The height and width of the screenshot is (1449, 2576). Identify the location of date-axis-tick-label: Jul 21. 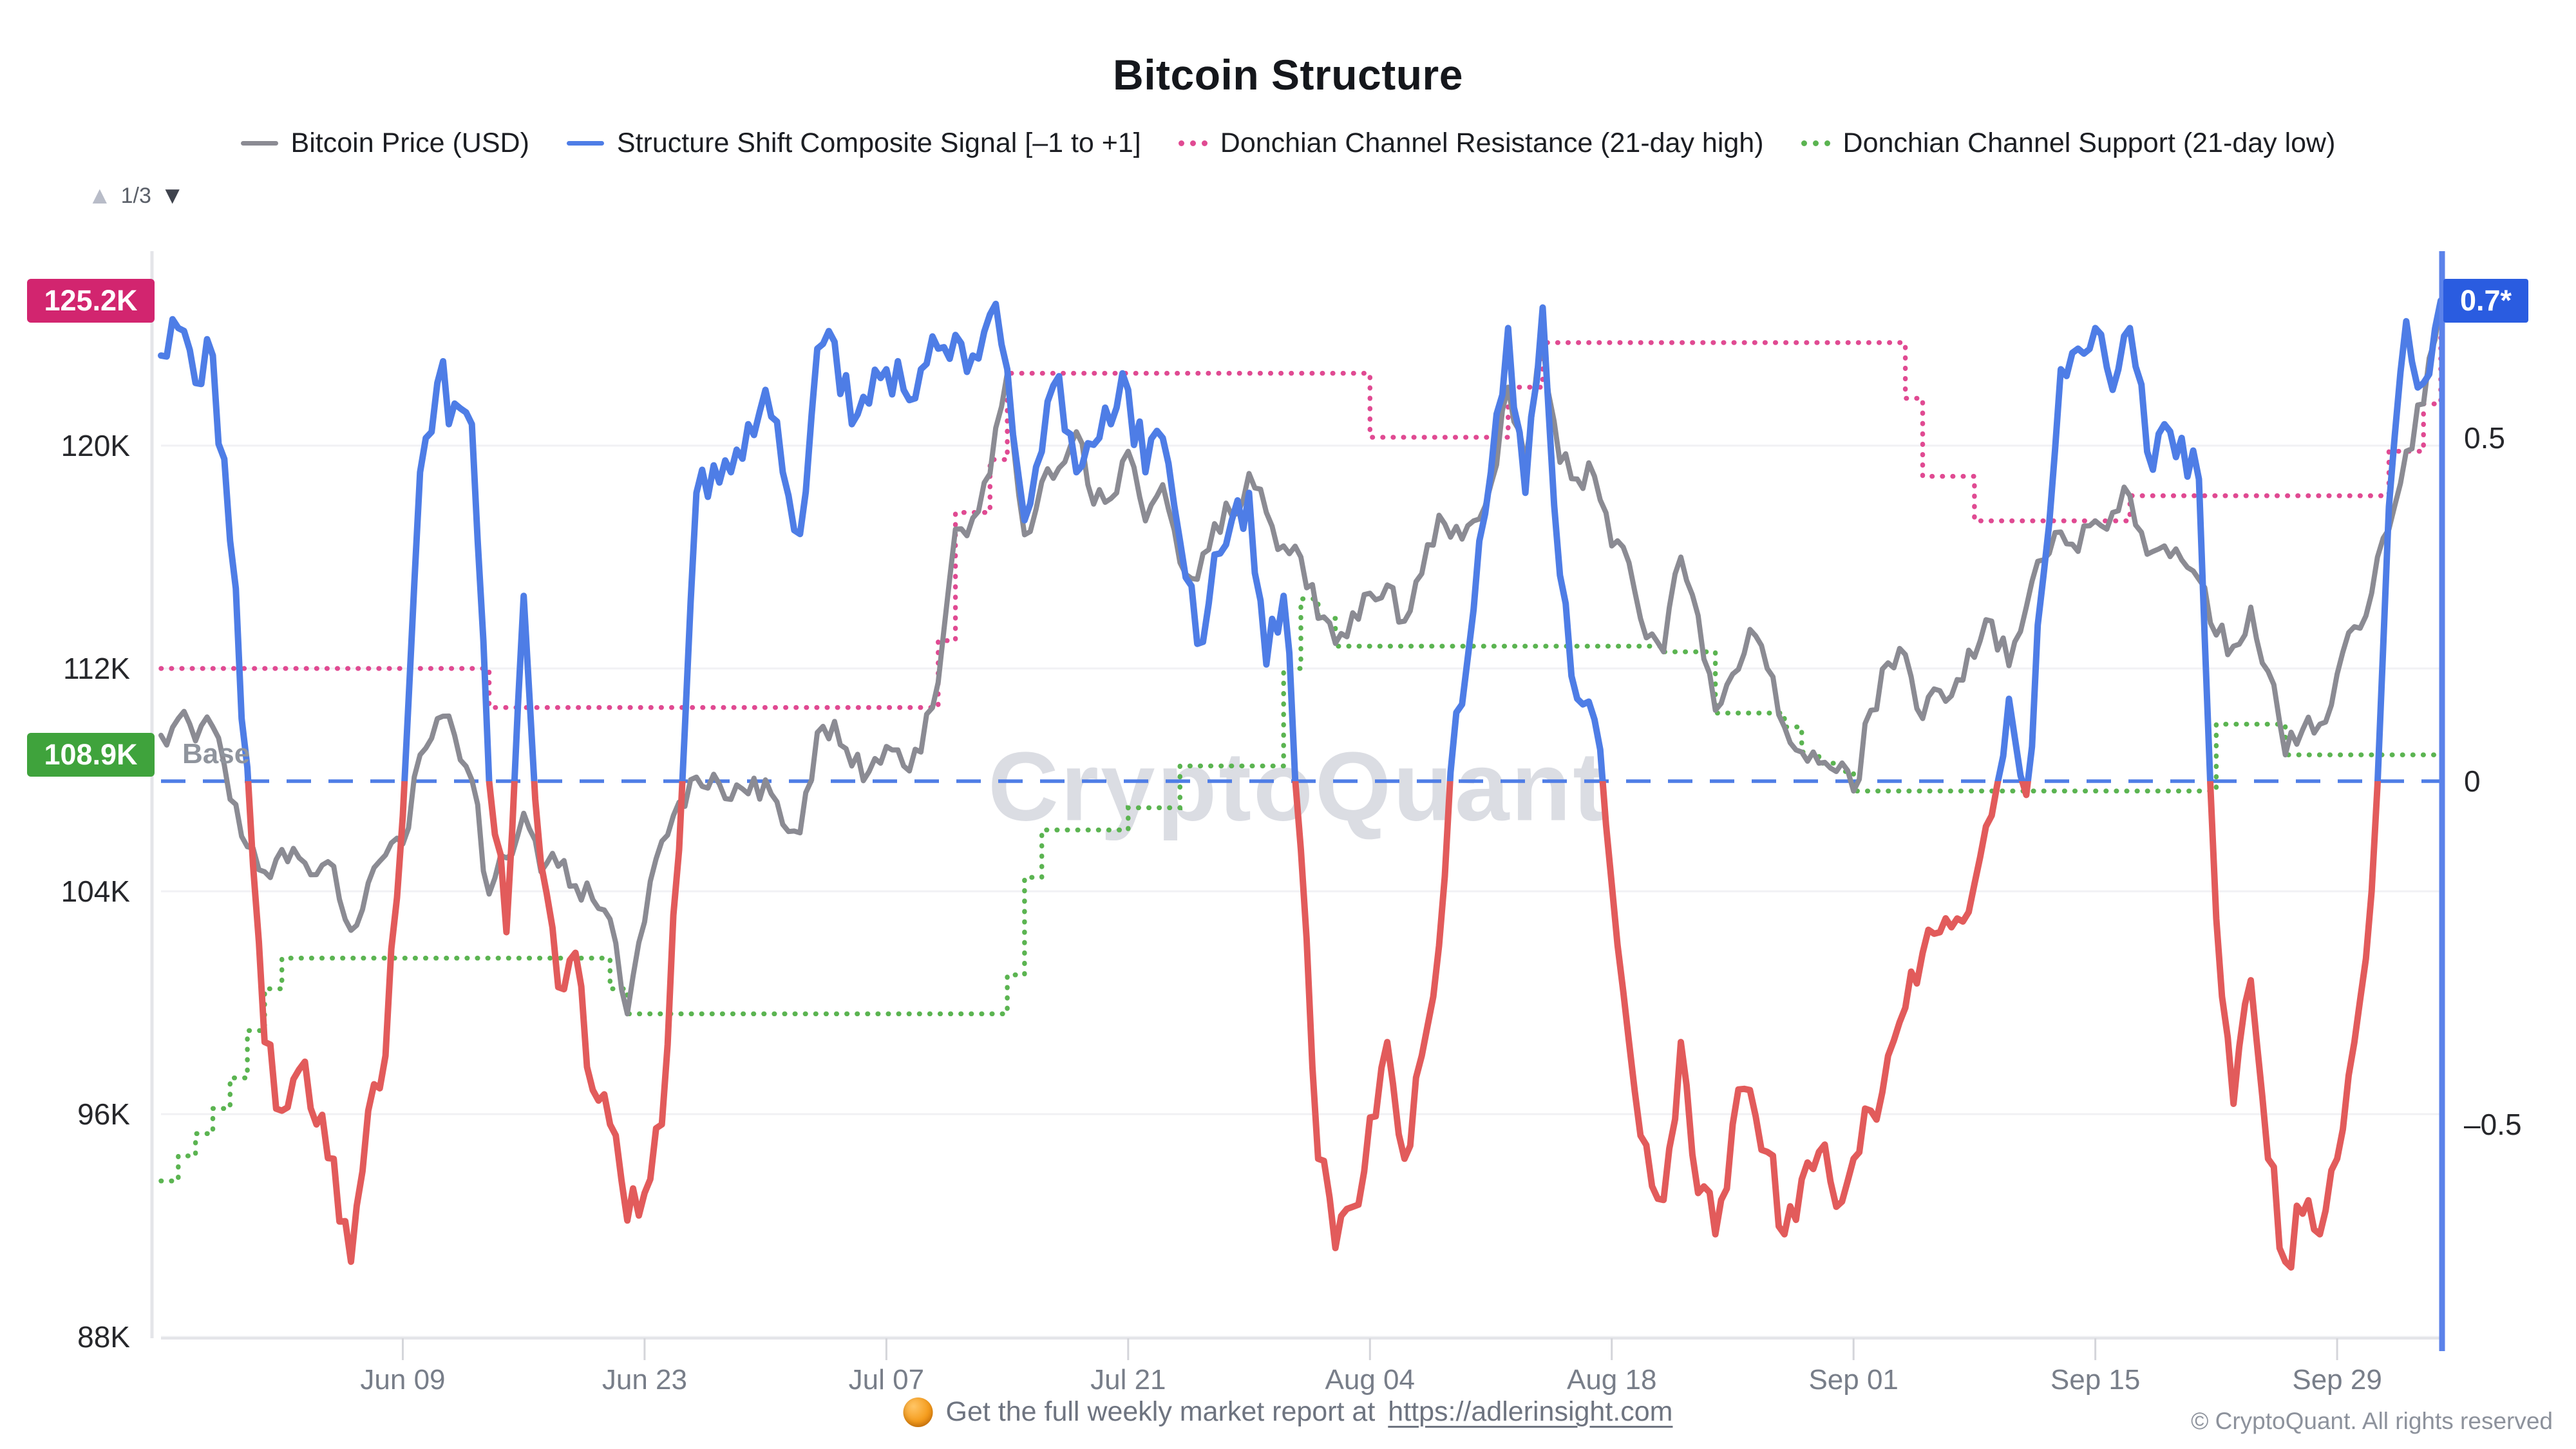
(1128, 1380).